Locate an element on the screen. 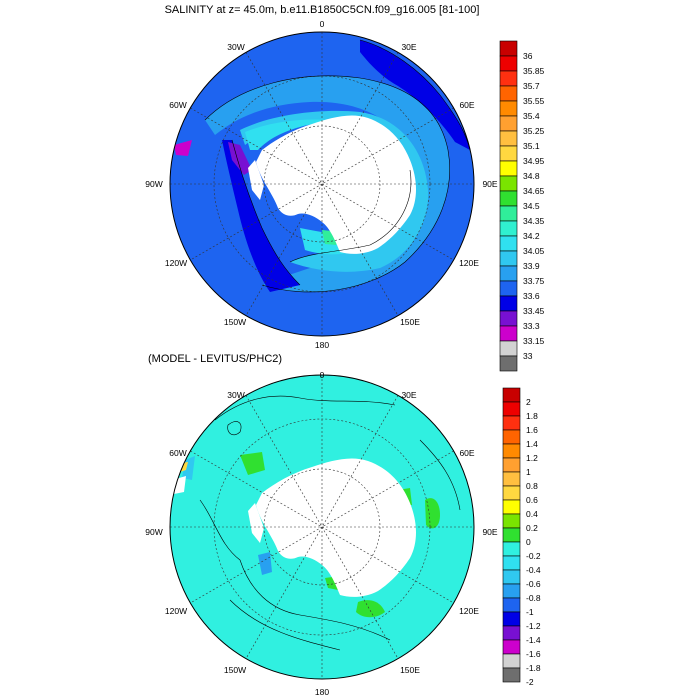  colorbar-label: 2 is located at coordinates (528, 402).